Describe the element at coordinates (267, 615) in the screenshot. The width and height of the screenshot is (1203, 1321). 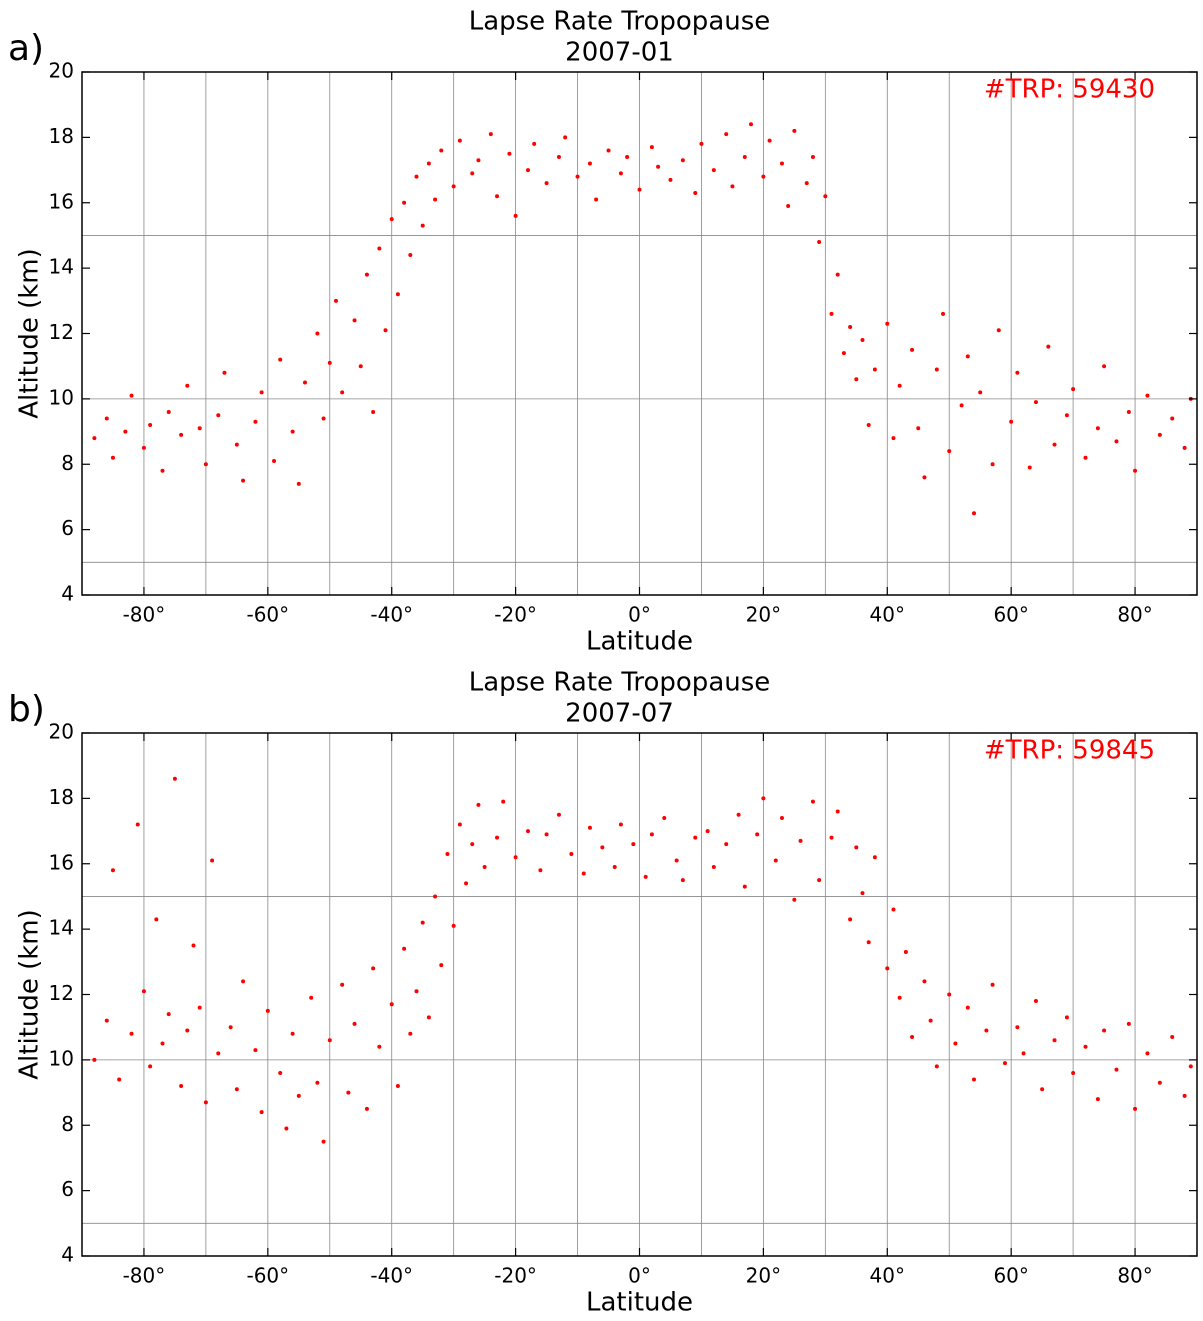
I see `x-tick-label: -60°` at that location.